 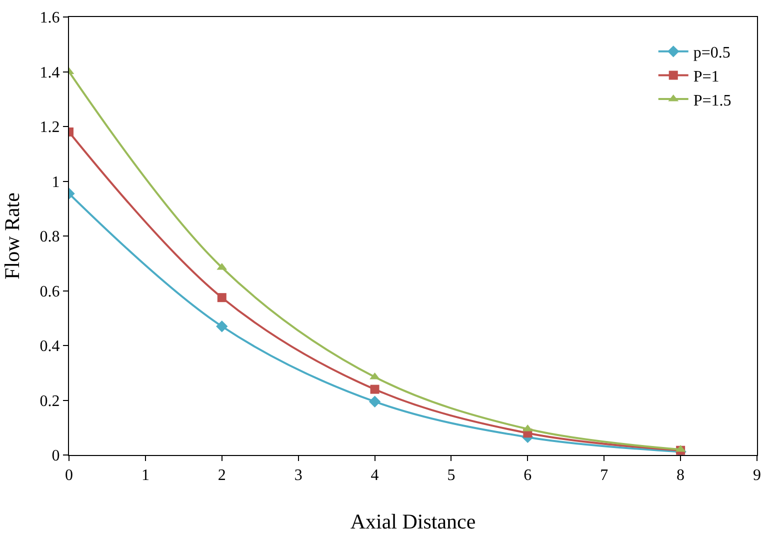 What do you see at coordinates (56, 182) in the screenshot?
I see `y-tick-label: 1` at bounding box center [56, 182].